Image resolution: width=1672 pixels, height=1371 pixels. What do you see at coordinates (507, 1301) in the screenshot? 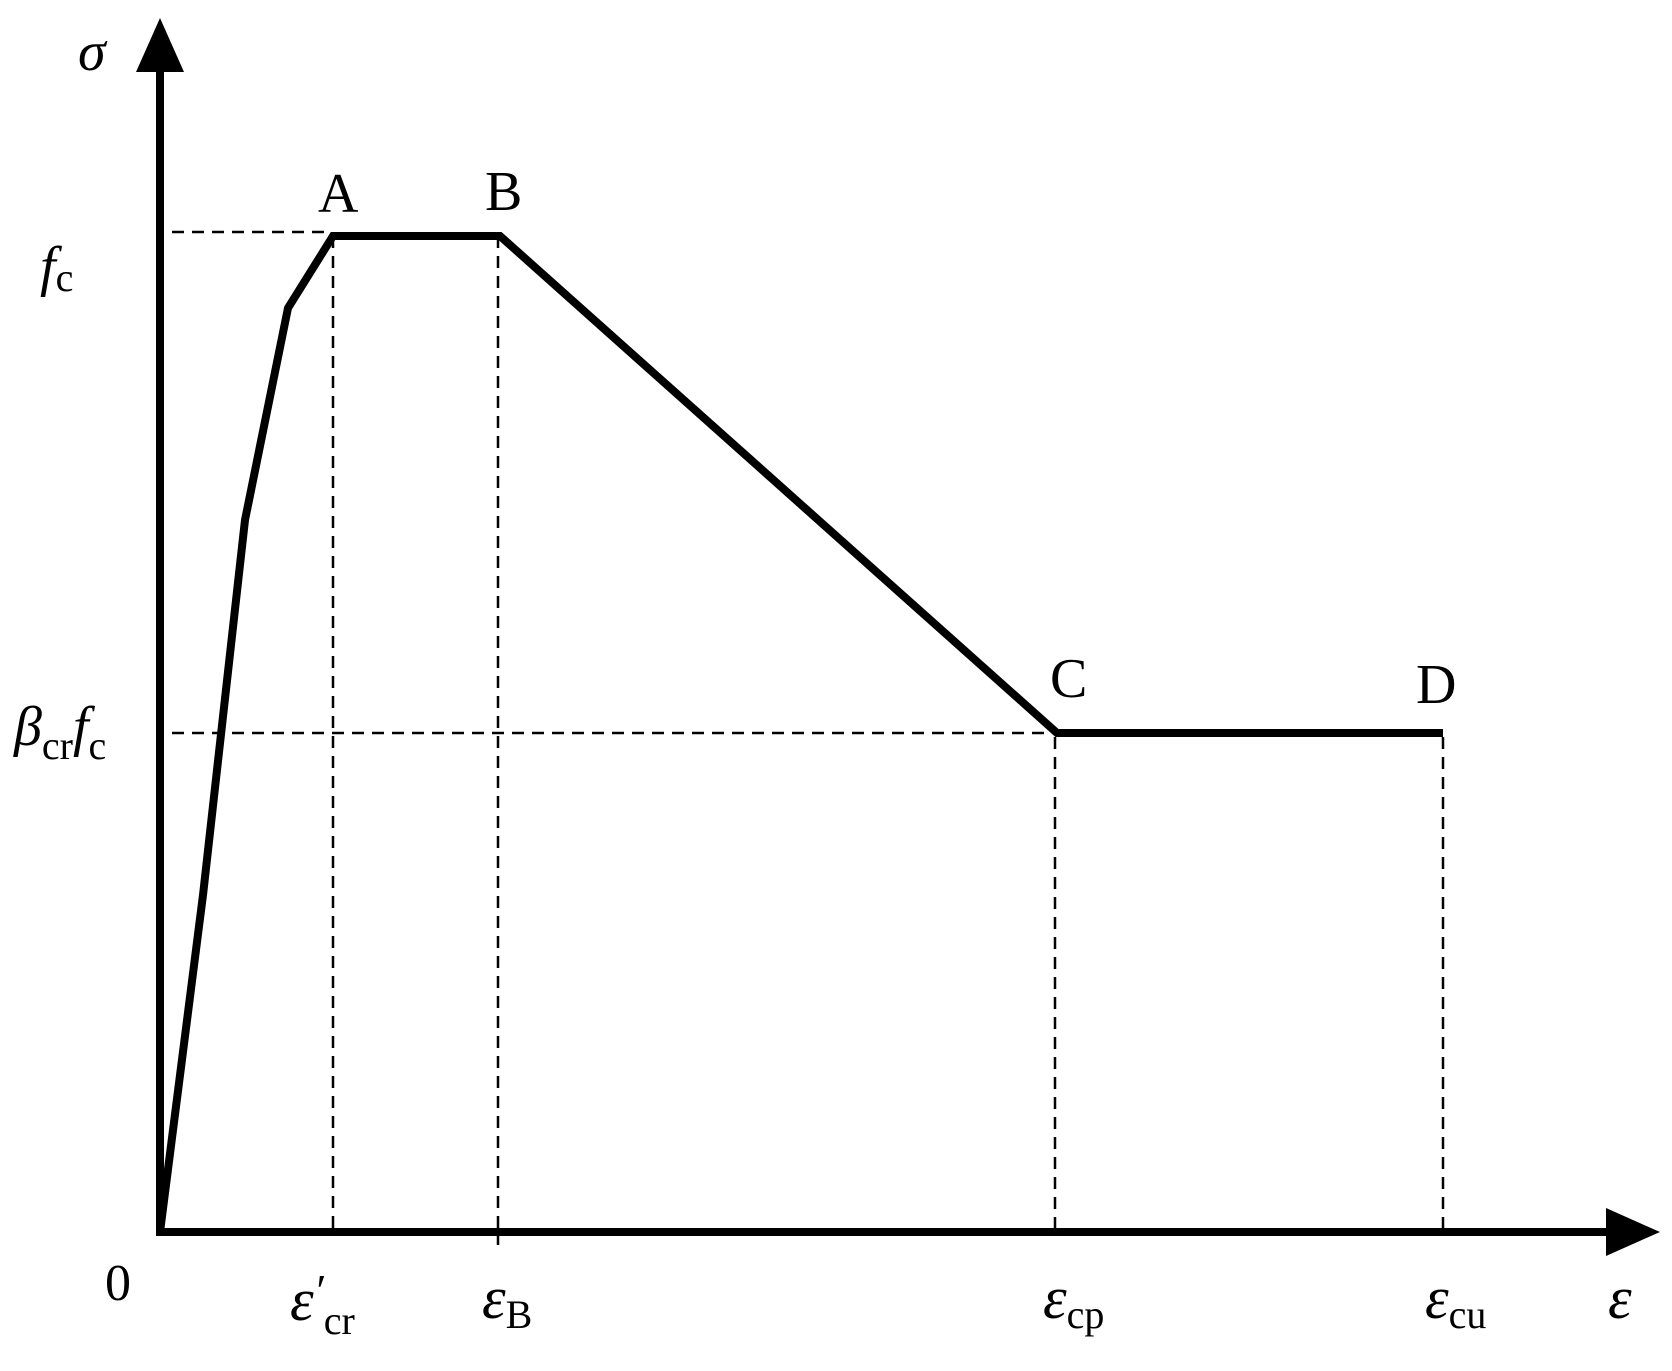
I see `eps-b-label: εB` at bounding box center [507, 1301].